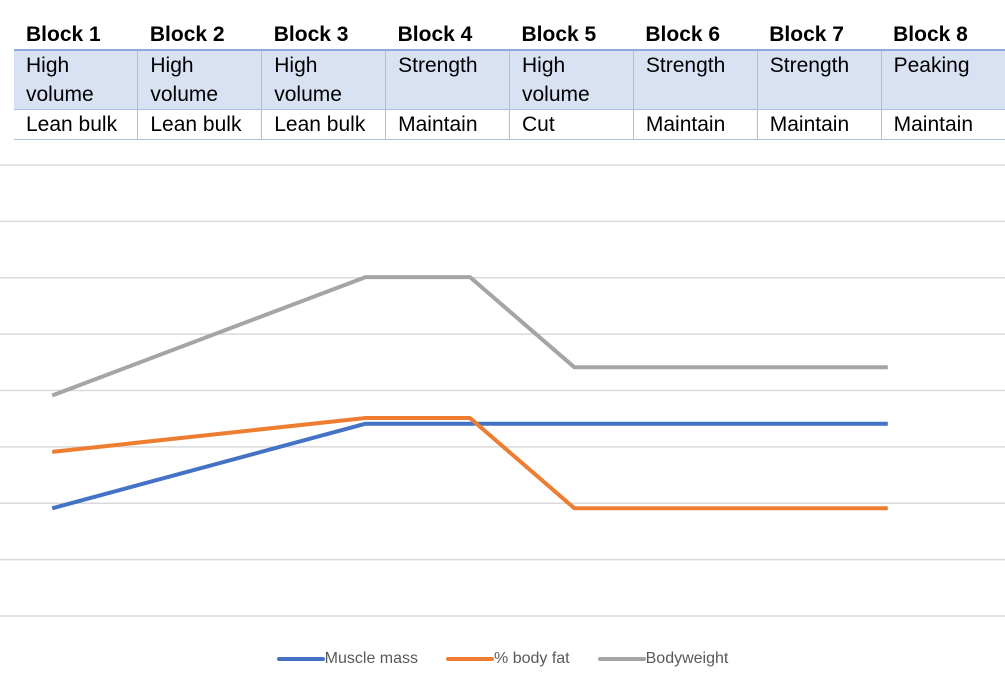 The width and height of the screenshot is (1005, 693). What do you see at coordinates (695, 35) in the screenshot?
I see `block-header-cell: Block 6` at bounding box center [695, 35].